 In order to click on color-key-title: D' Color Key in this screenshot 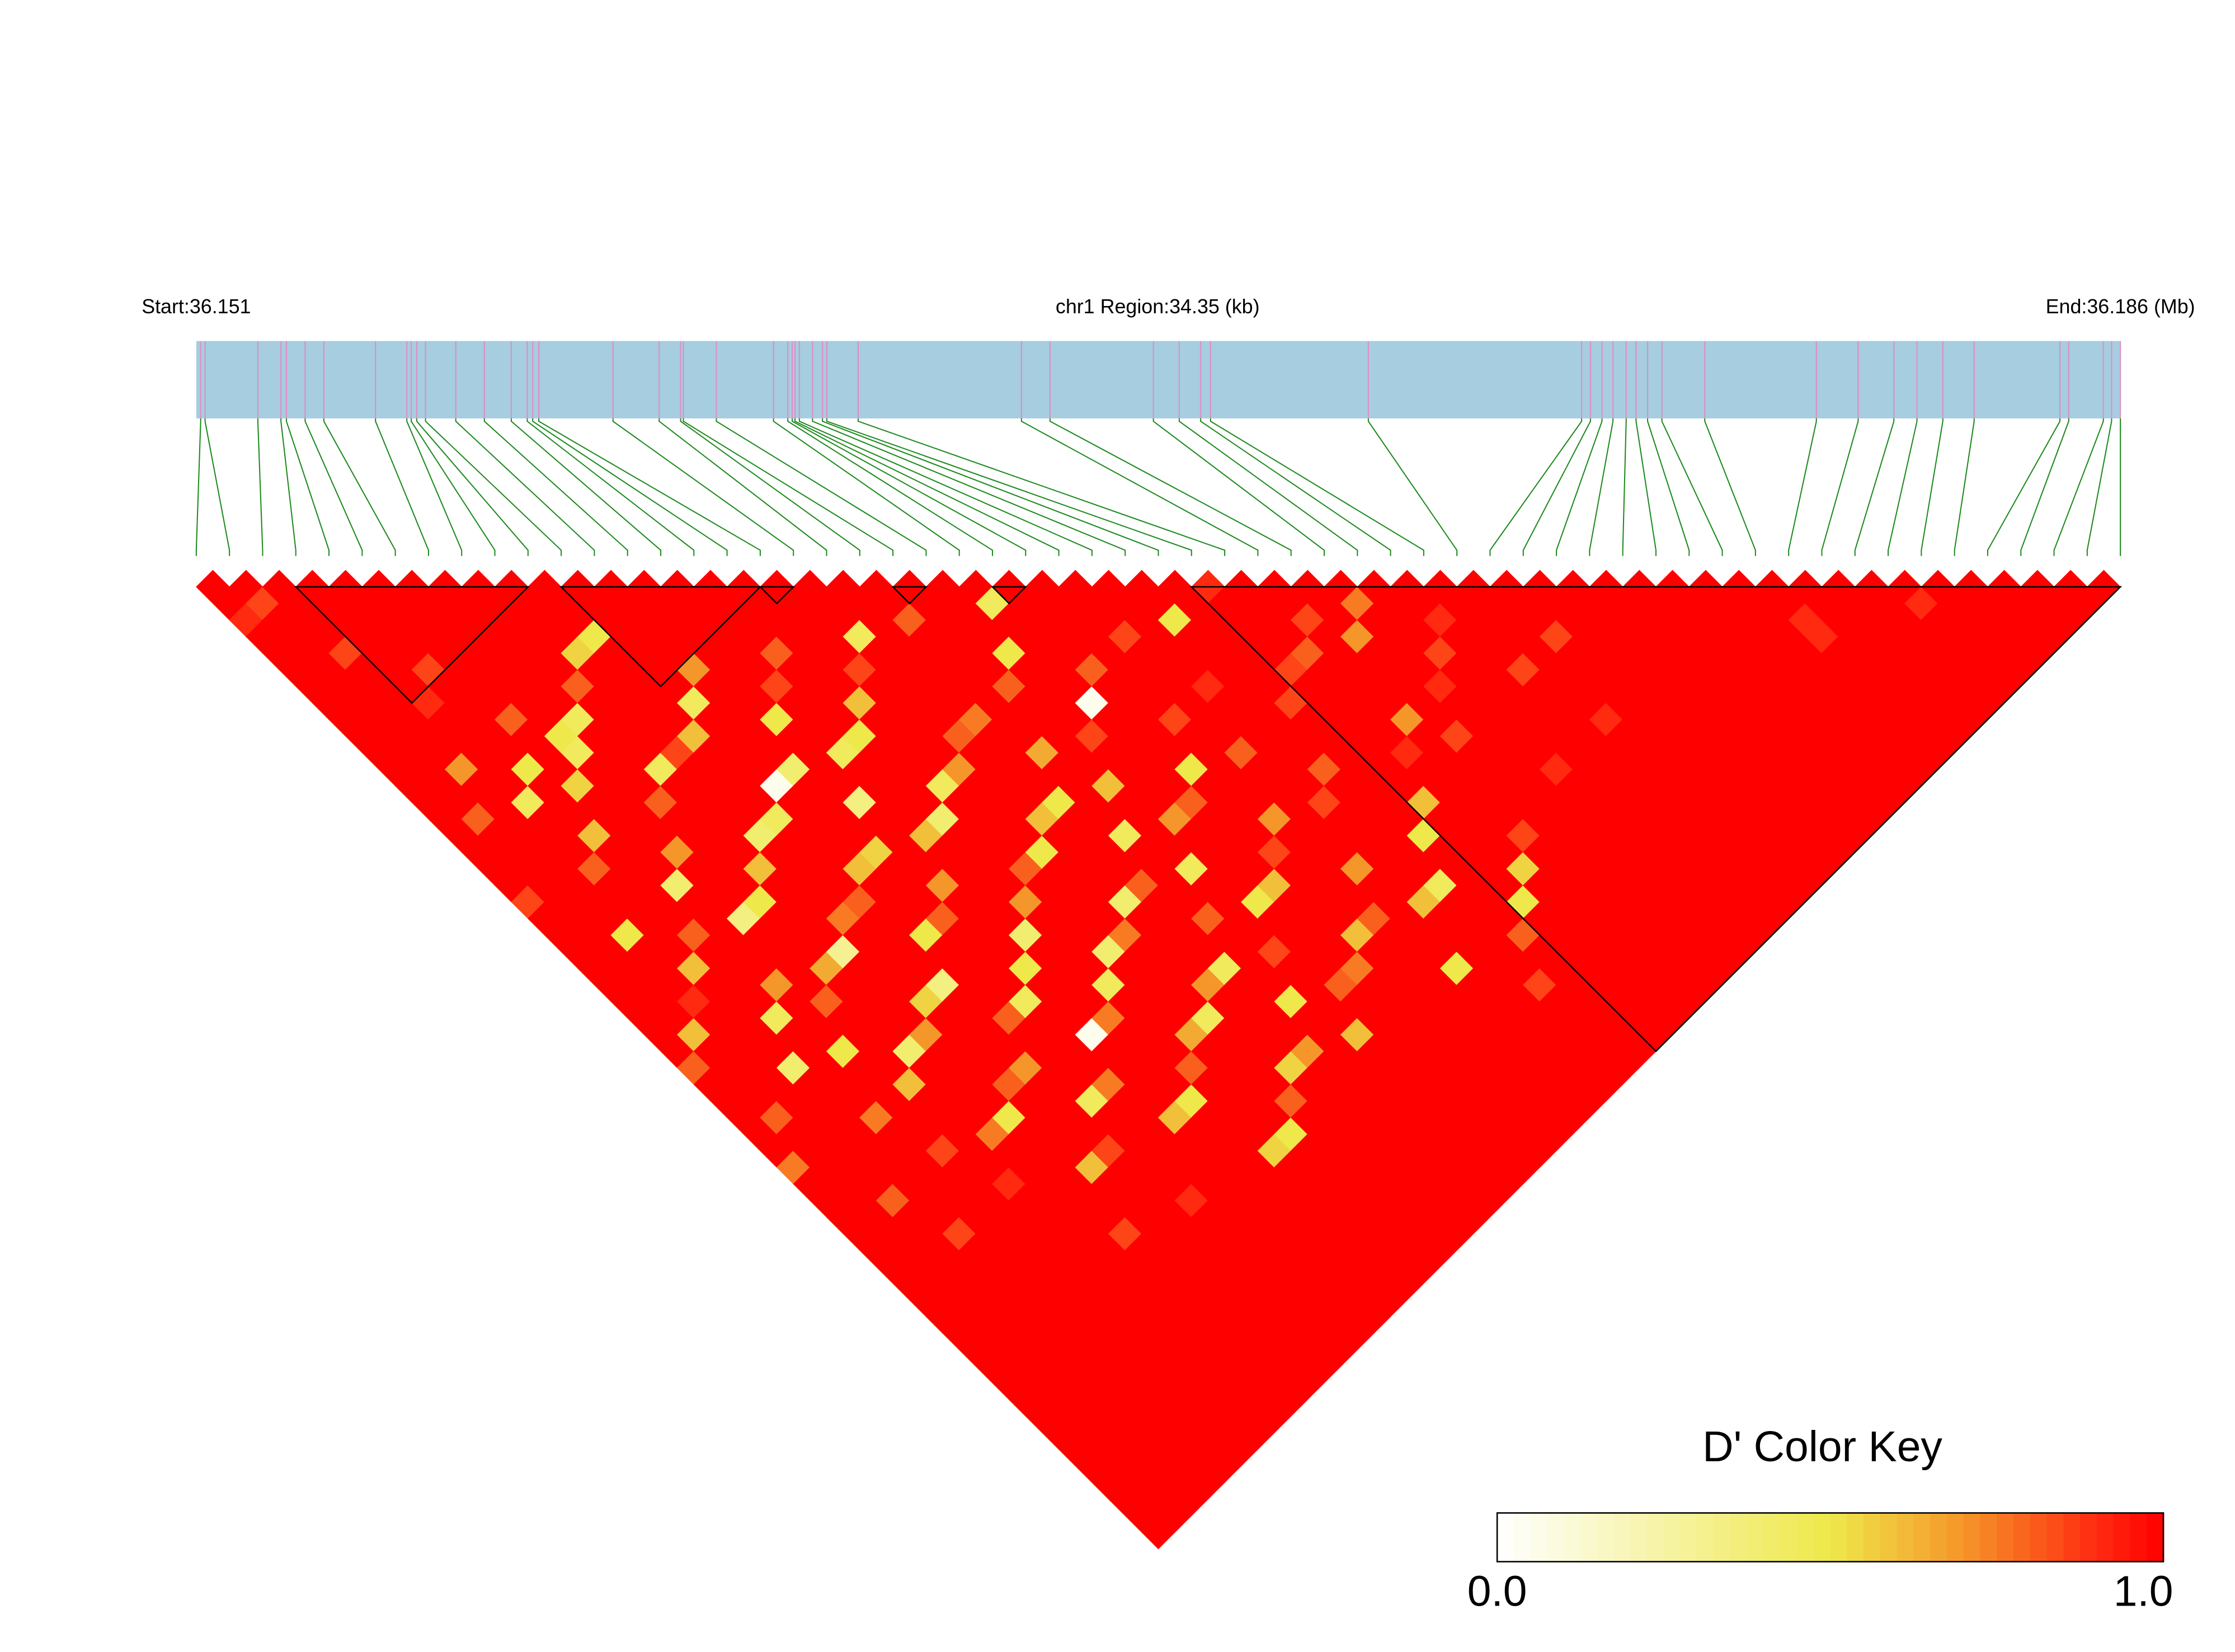, I will do `click(1822, 1447)`.